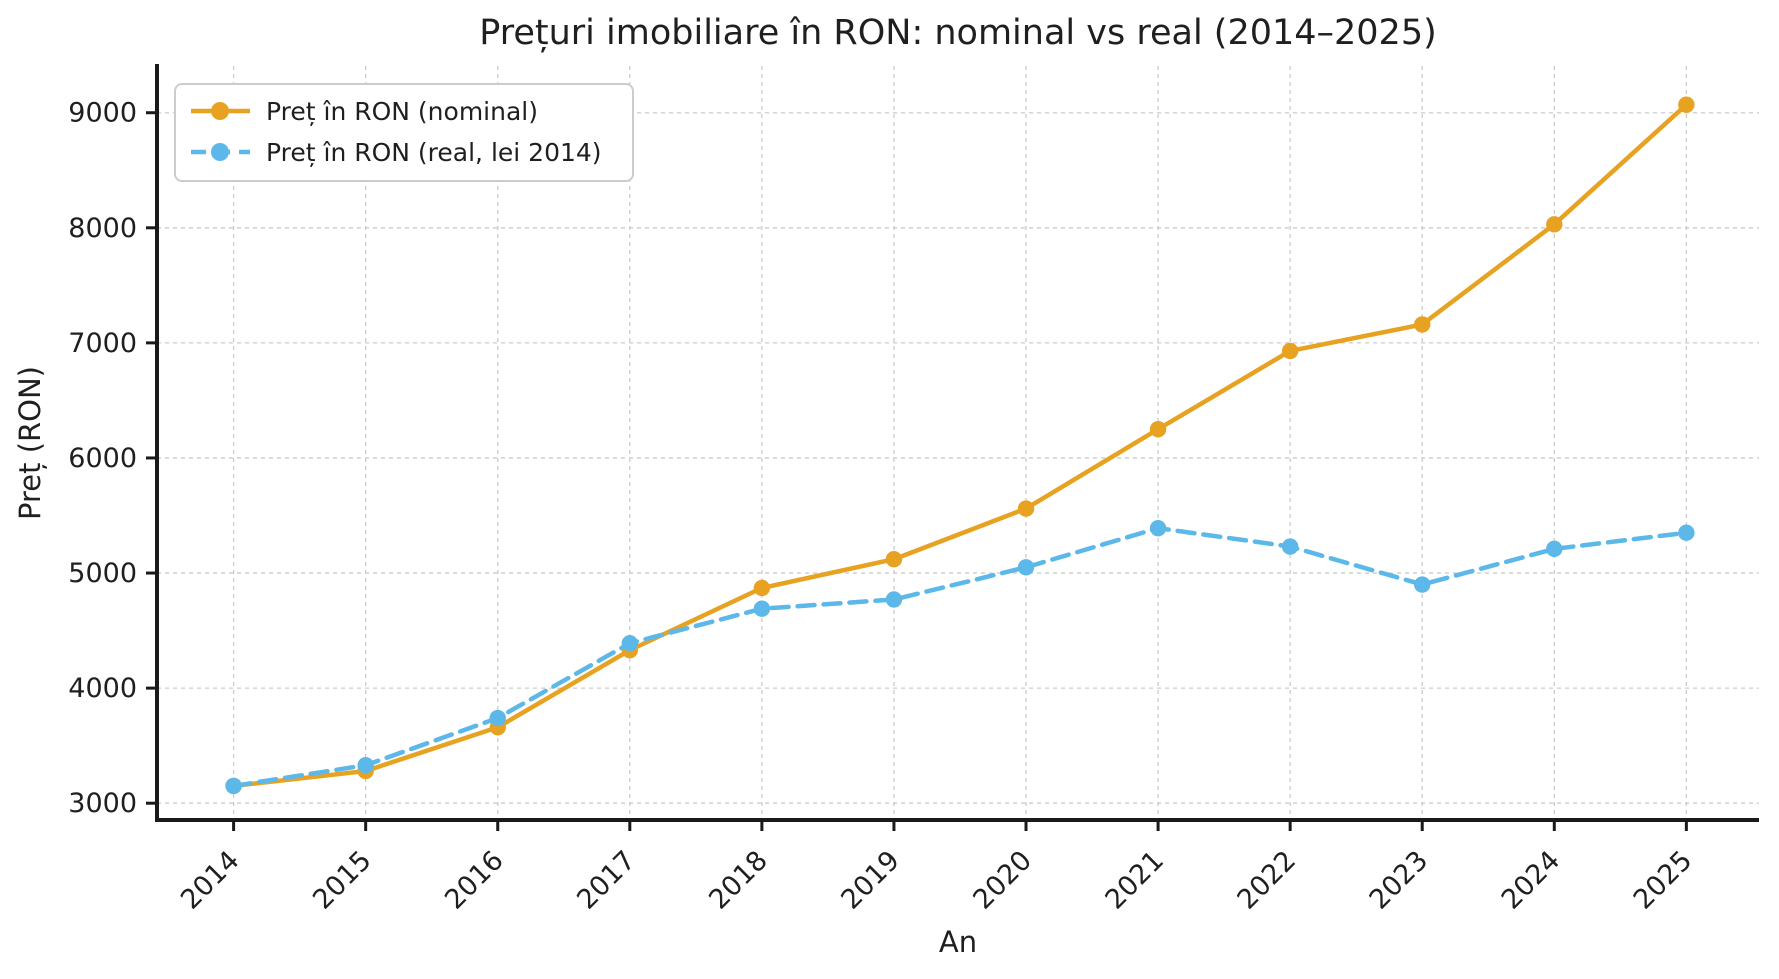 Image resolution: width=1779 pixels, height=979 pixels. I want to click on x-tick-label: 2017, so click(606, 880).